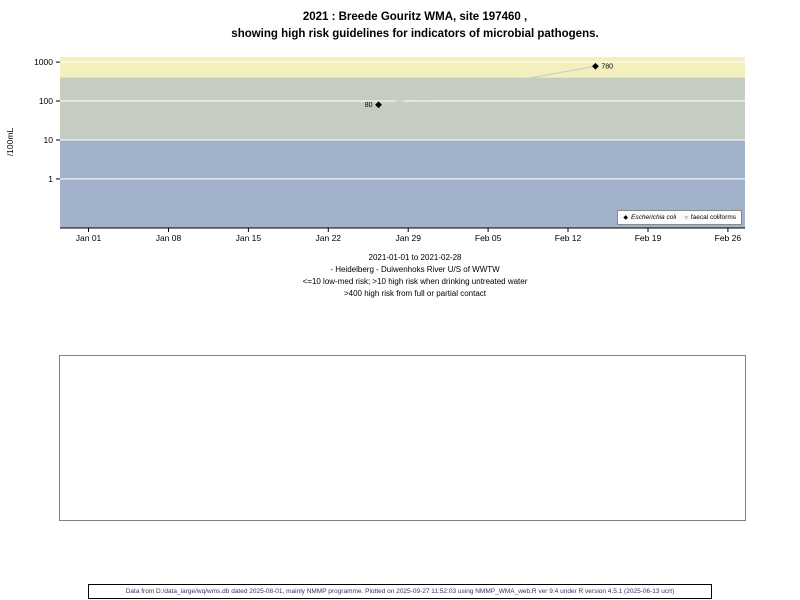 This screenshot has width=800, height=600. I want to click on legend-item-ecoli: ◆ Escherichia coli, so click(649, 217).